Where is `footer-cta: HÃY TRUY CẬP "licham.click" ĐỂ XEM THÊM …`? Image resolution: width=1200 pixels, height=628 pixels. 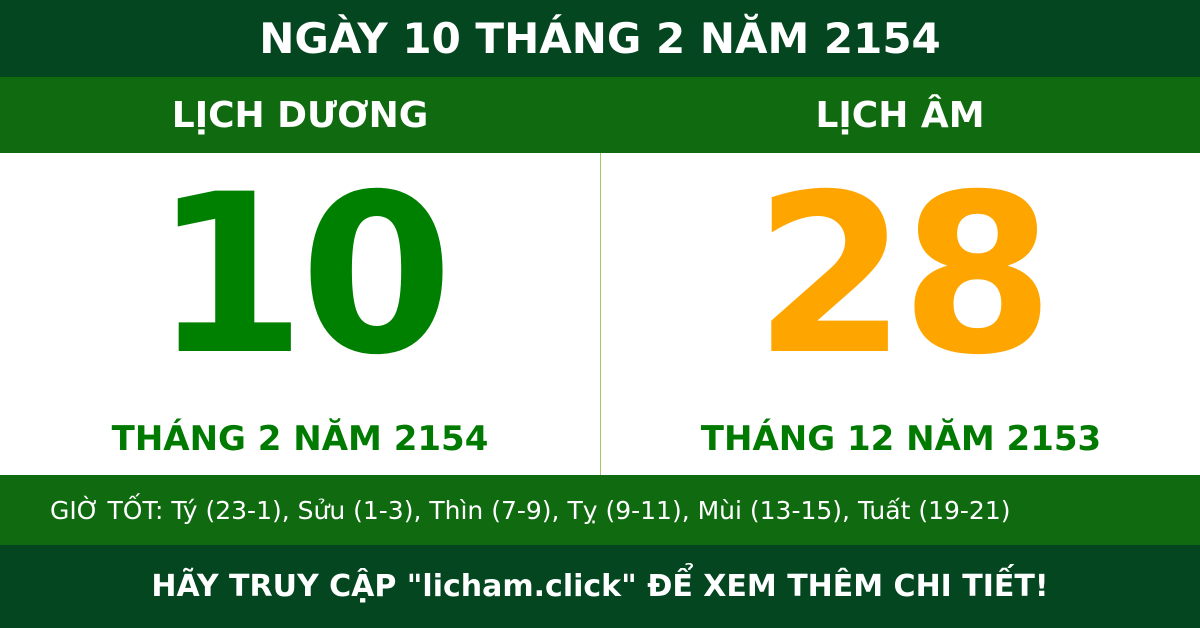
footer-cta: HÃY TRUY CẬP "licham.click" ĐỂ XEM THÊM … is located at coordinates (600, 586).